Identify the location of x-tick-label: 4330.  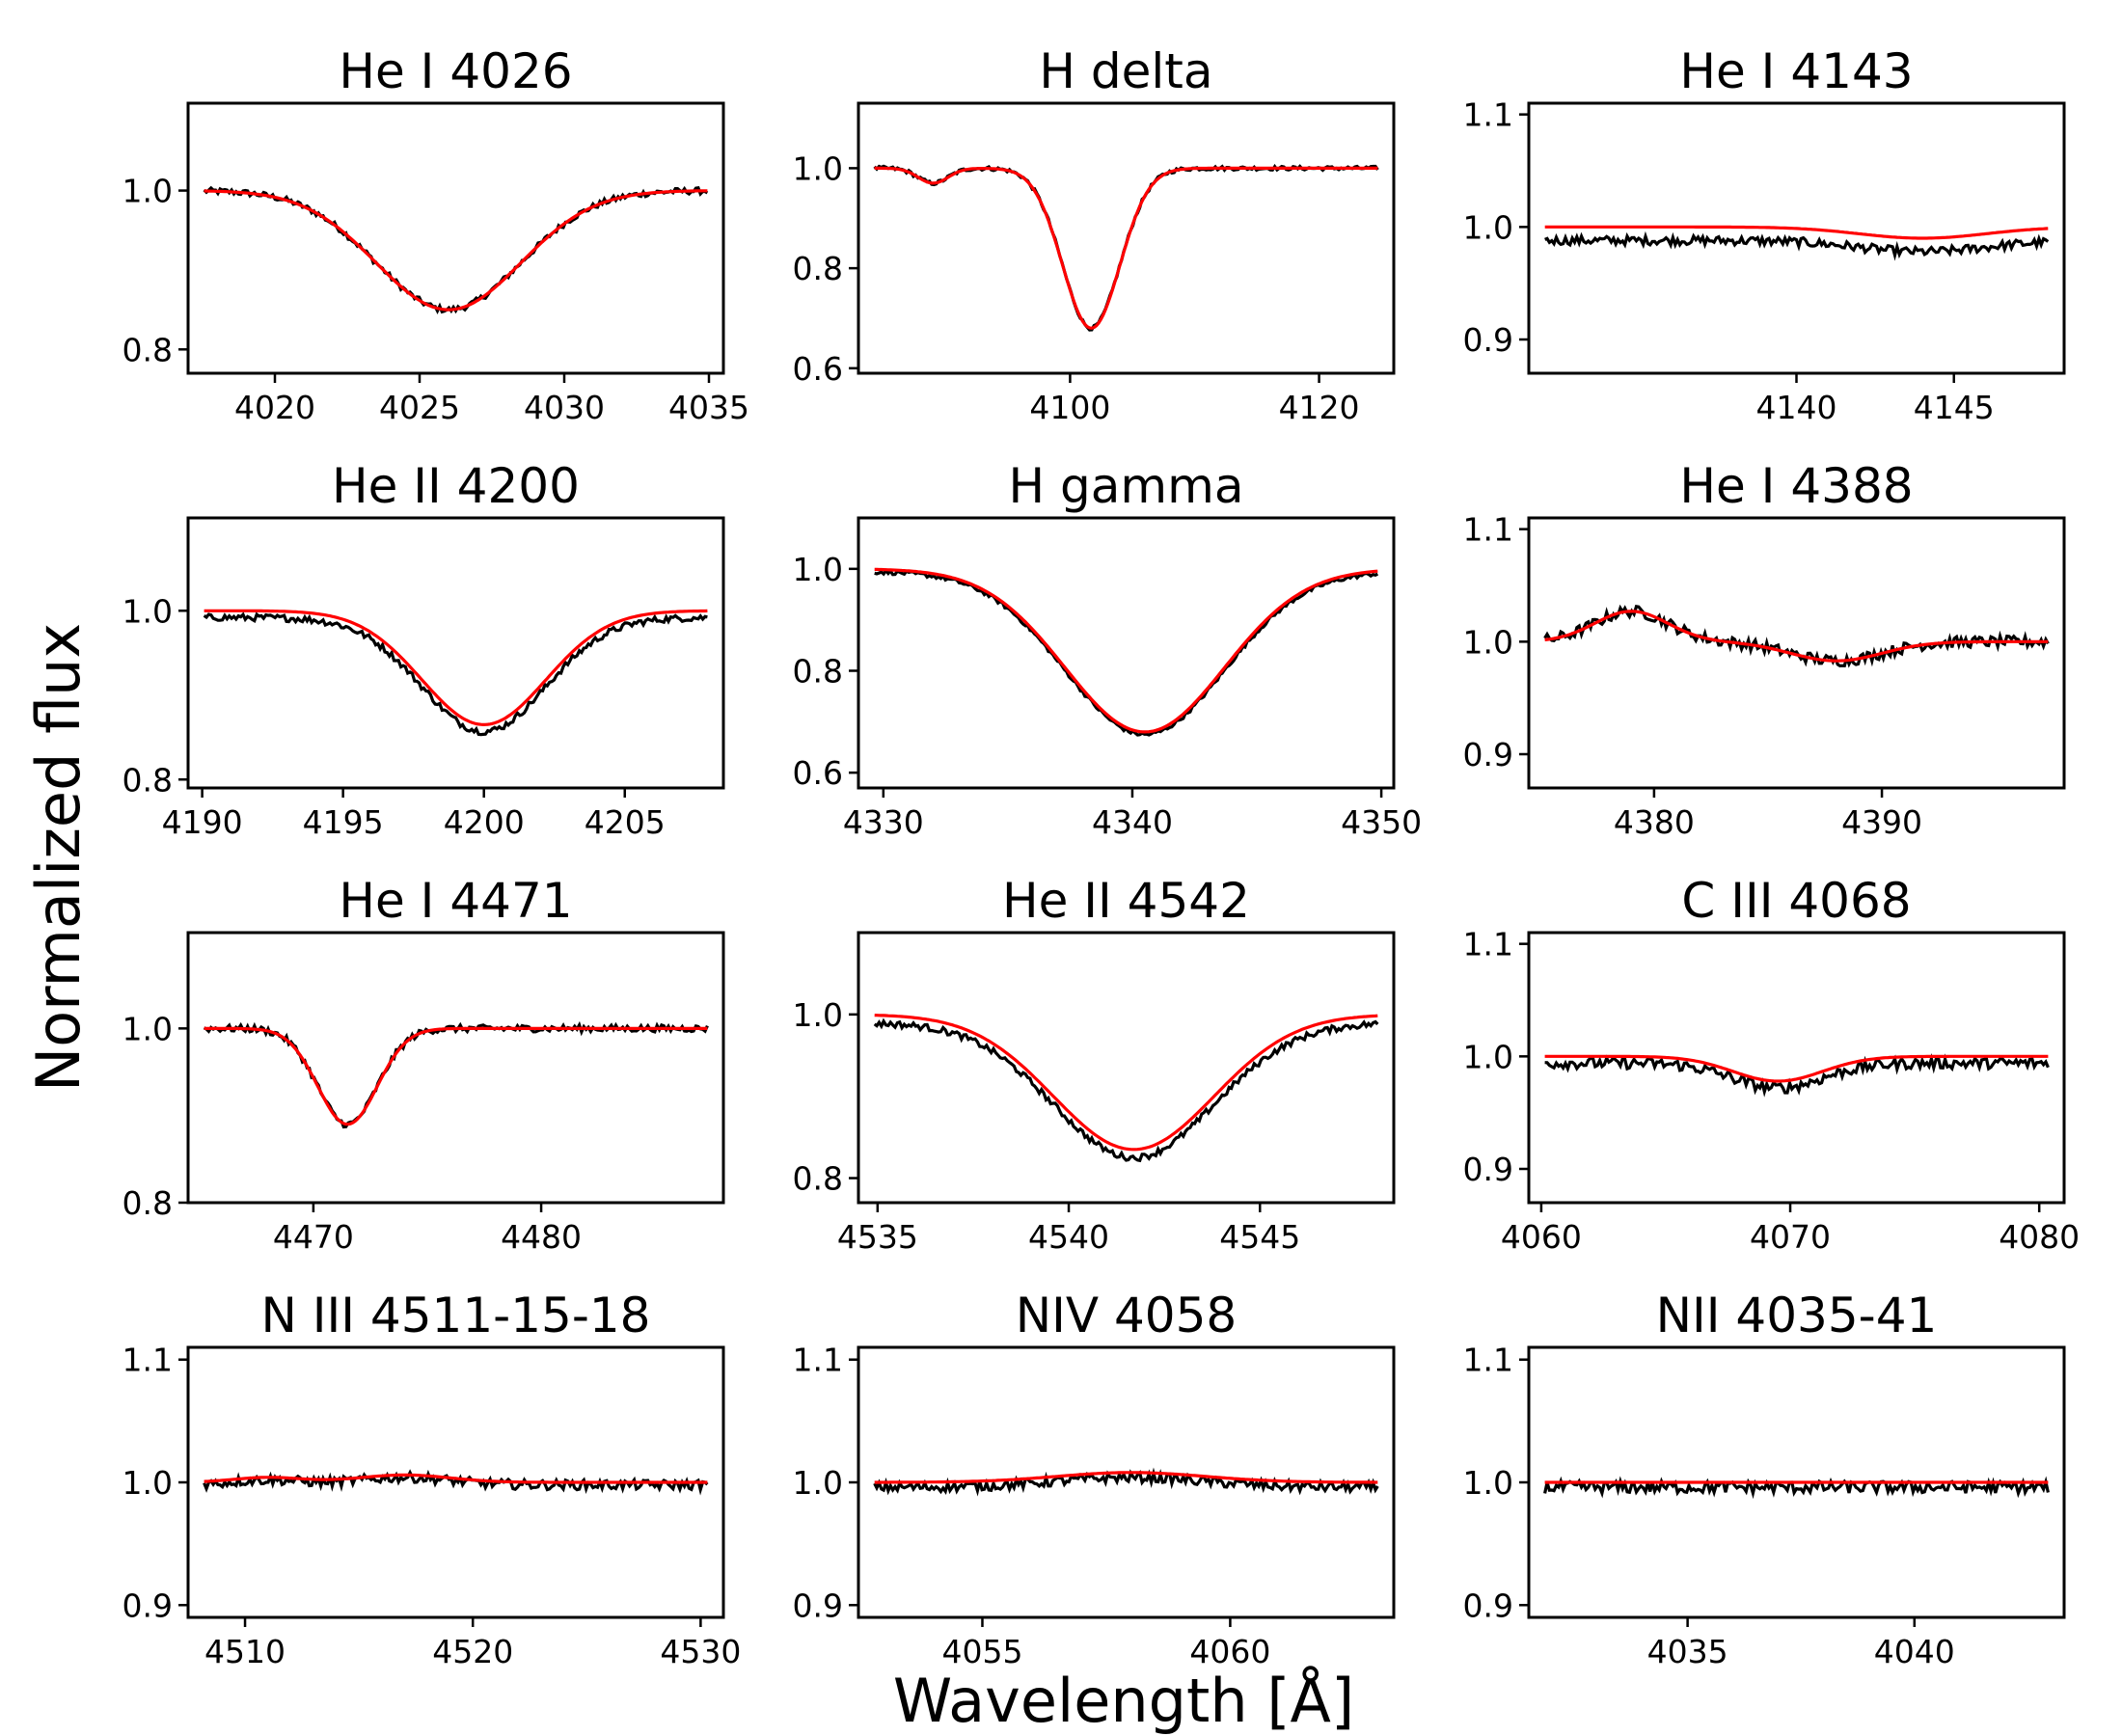
(884, 822).